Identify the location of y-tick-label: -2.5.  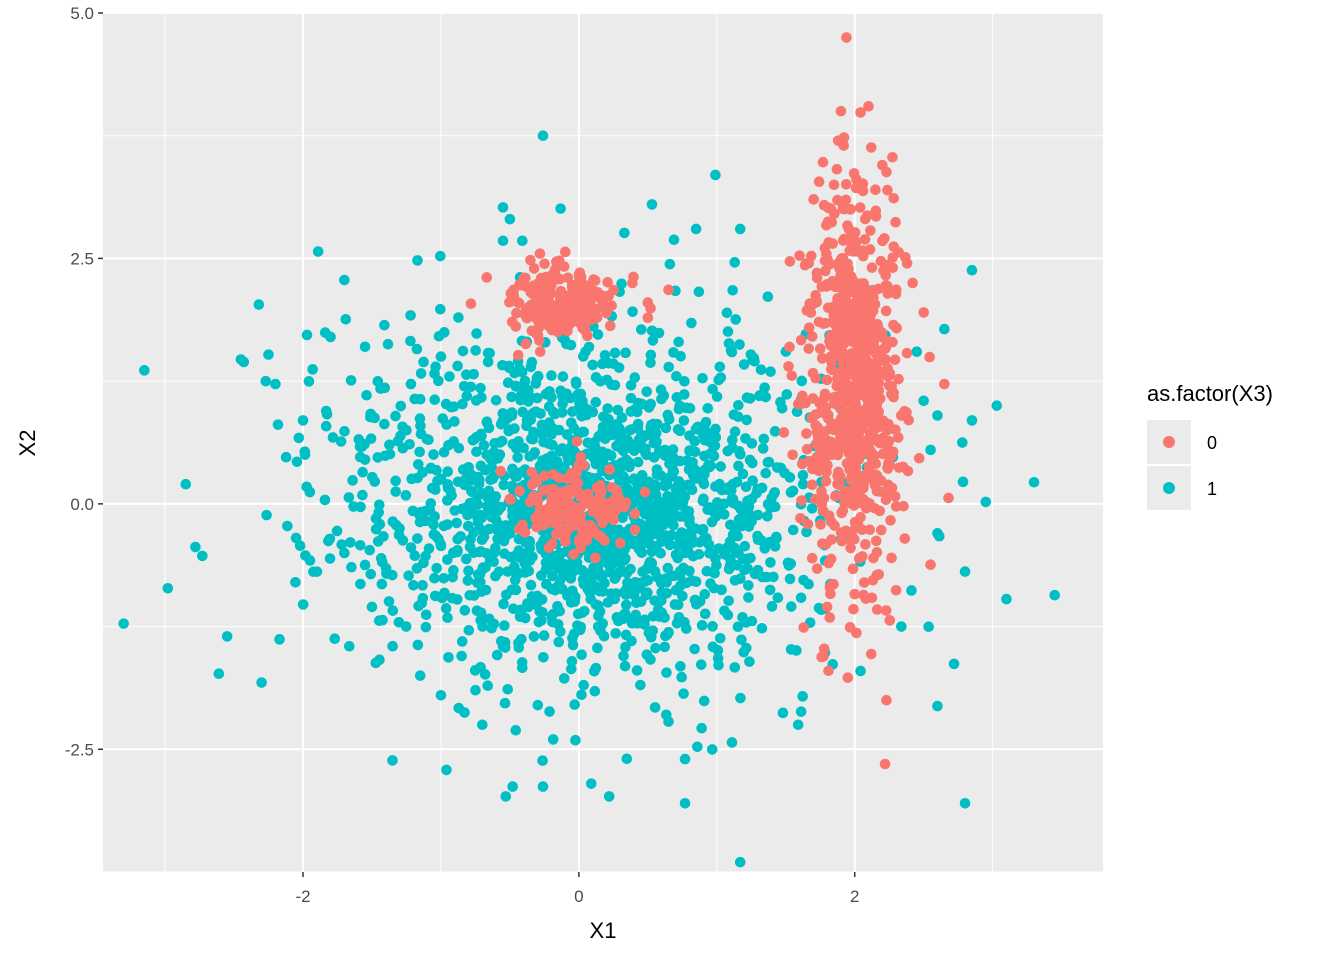
(79, 749).